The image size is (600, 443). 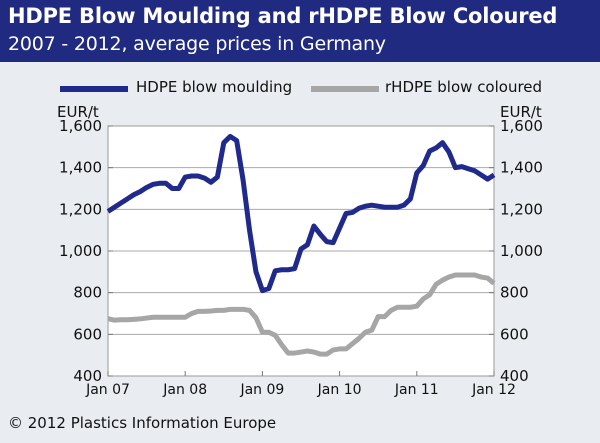 I want to click on copyright-footer: © 2012 Plastics Information Europe, so click(x=142, y=423).